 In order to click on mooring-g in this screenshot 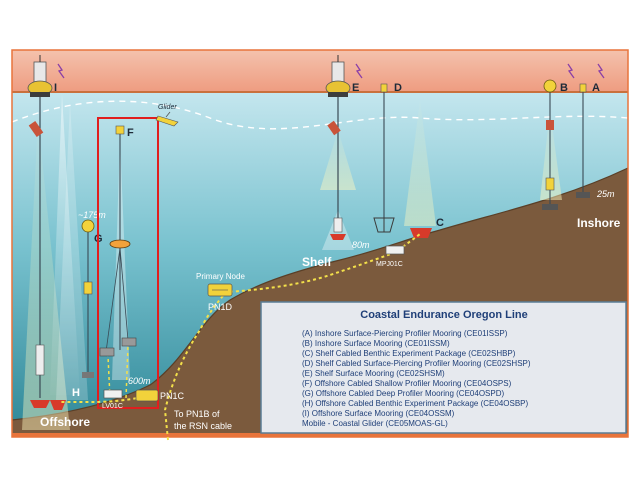, I will do `click(88, 298)`.